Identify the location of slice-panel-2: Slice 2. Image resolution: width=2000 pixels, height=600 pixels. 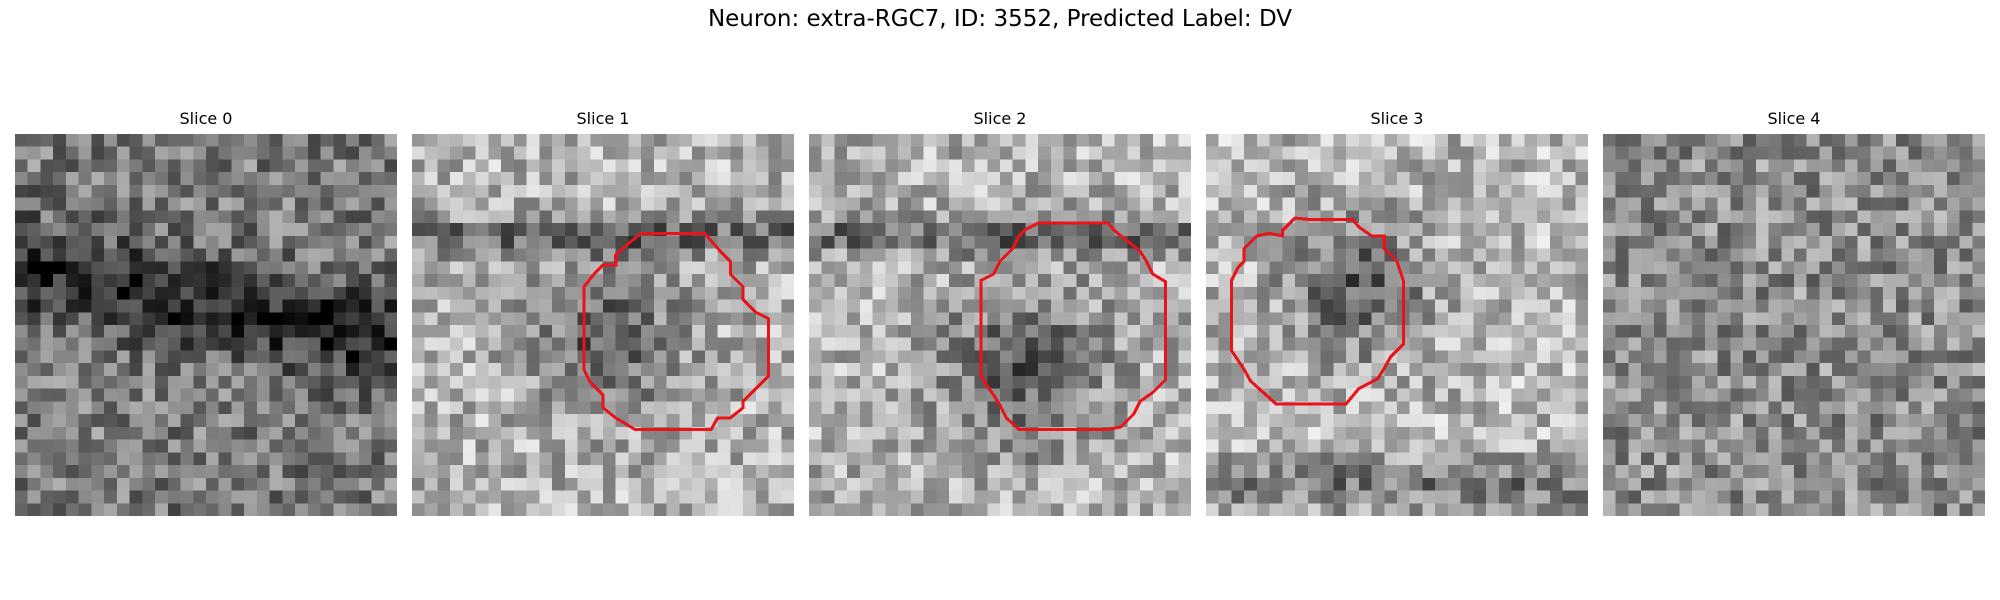
(1000, 312).